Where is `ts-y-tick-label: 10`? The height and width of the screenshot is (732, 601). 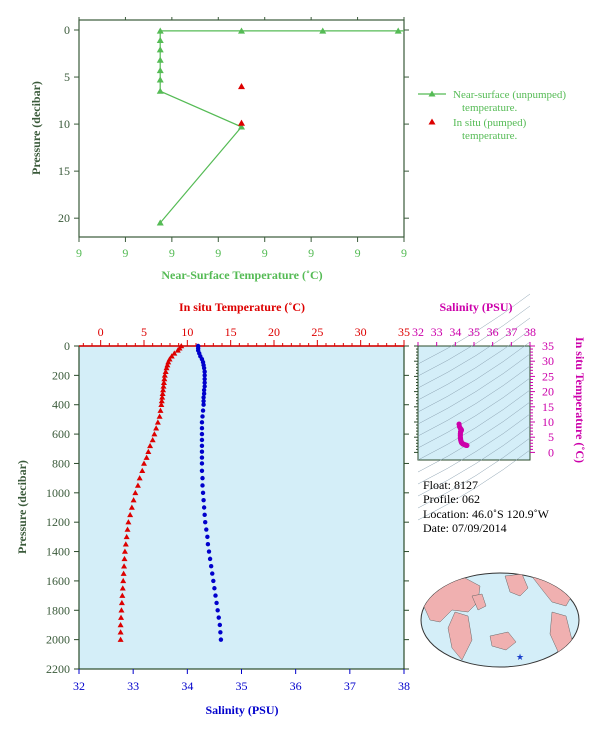
ts-y-tick-label: 10 is located at coordinates (548, 422).